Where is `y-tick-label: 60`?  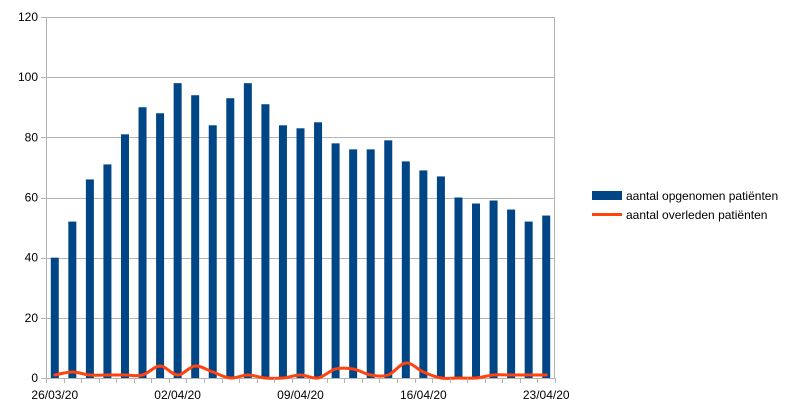
y-tick-label: 60 is located at coordinates (32, 198).